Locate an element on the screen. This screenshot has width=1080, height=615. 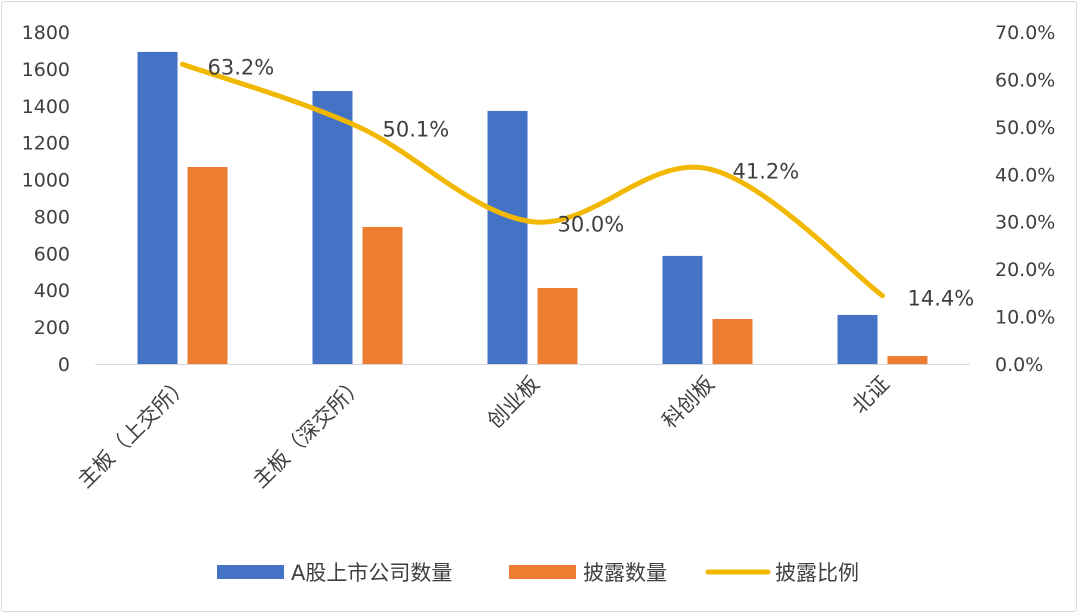
left-axis-tick-label: 800 is located at coordinates (52, 217).